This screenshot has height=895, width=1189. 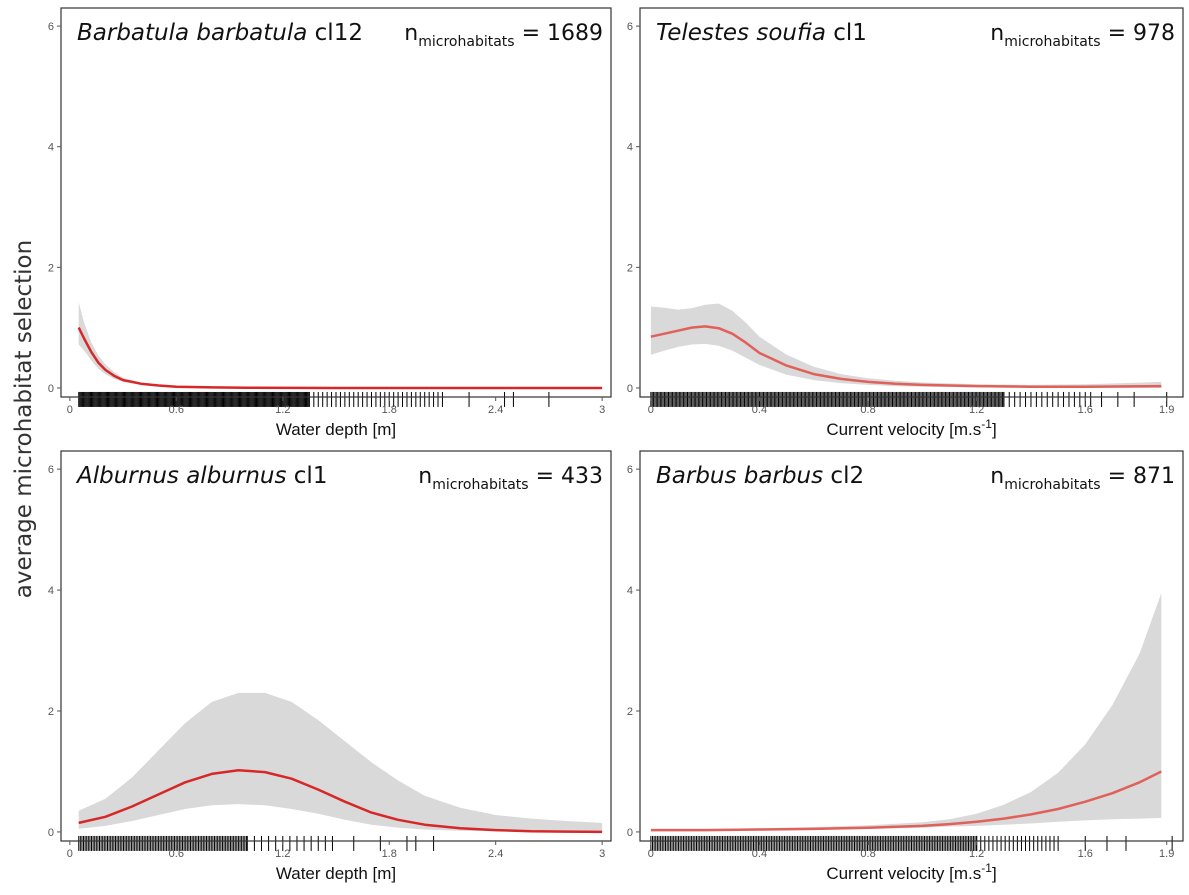 What do you see at coordinates (510, 478) in the screenshot?
I see `sample-size-label: nmicrohabitats = 433` at bounding box center [510, 478].